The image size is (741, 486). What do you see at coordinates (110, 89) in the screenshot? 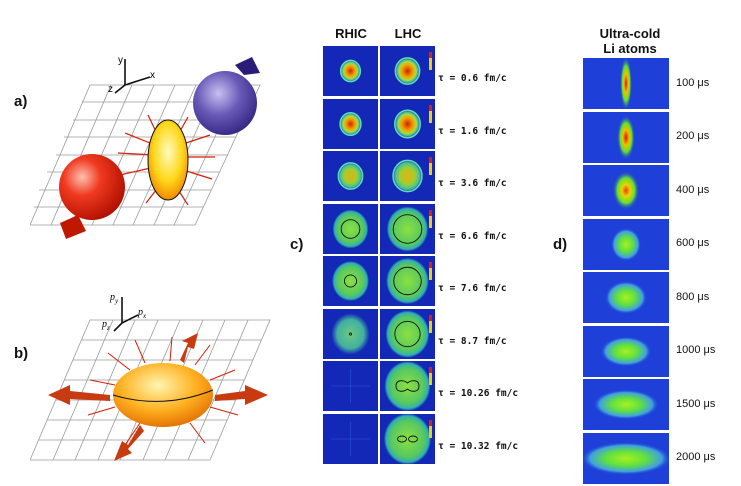
I see `axis-z-label: z` at bounding box center [110, 89].